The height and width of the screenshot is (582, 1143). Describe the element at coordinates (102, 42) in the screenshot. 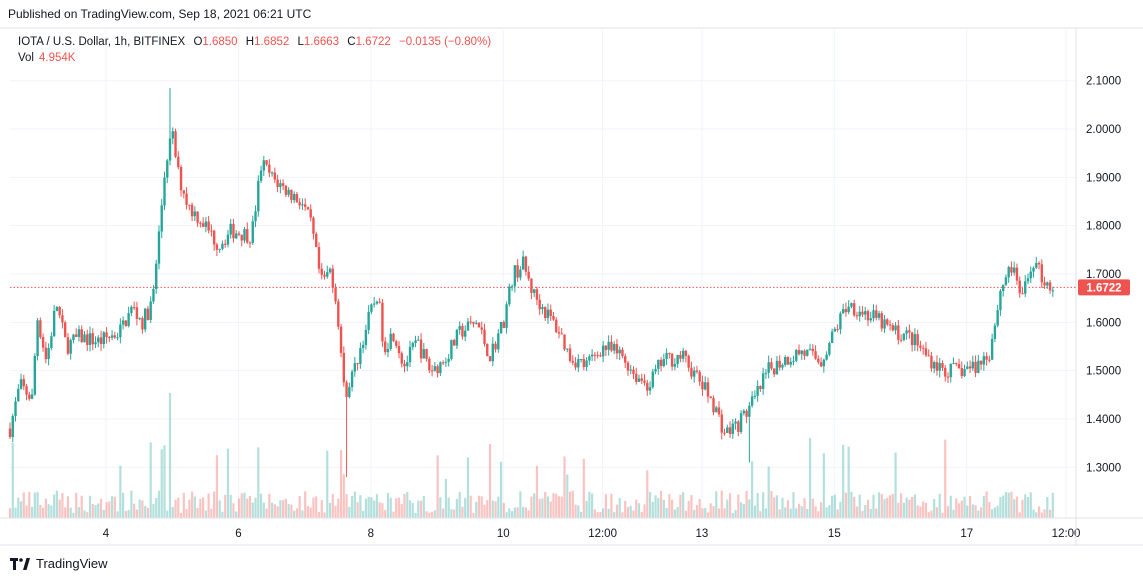

I see `symbol-label: IOTA / U.S. Dollar, 1h, BITFINEX` at that location.